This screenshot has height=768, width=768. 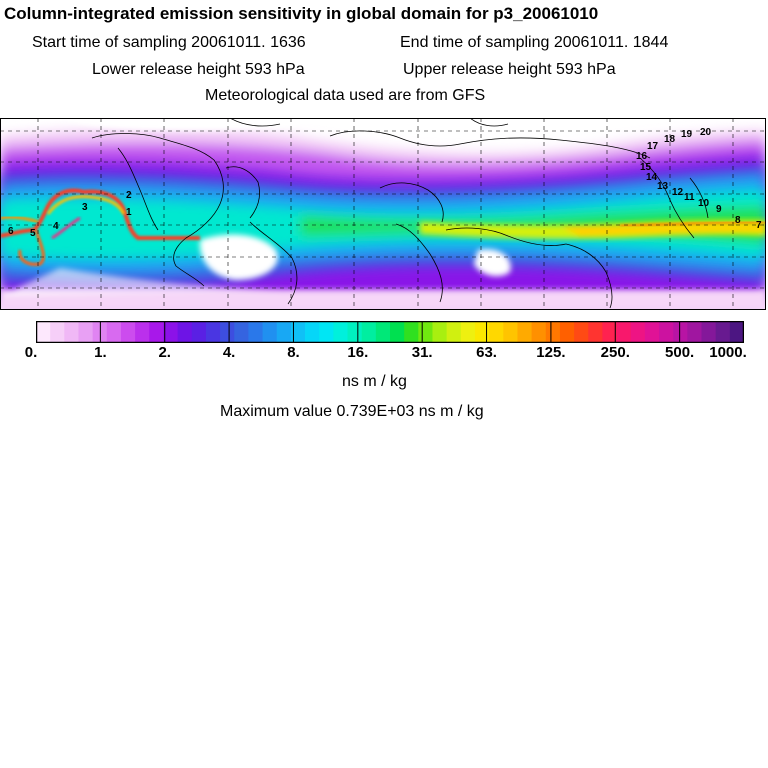 I want to click on color-scale-tick-label: 1., so click(x=100, y=352).